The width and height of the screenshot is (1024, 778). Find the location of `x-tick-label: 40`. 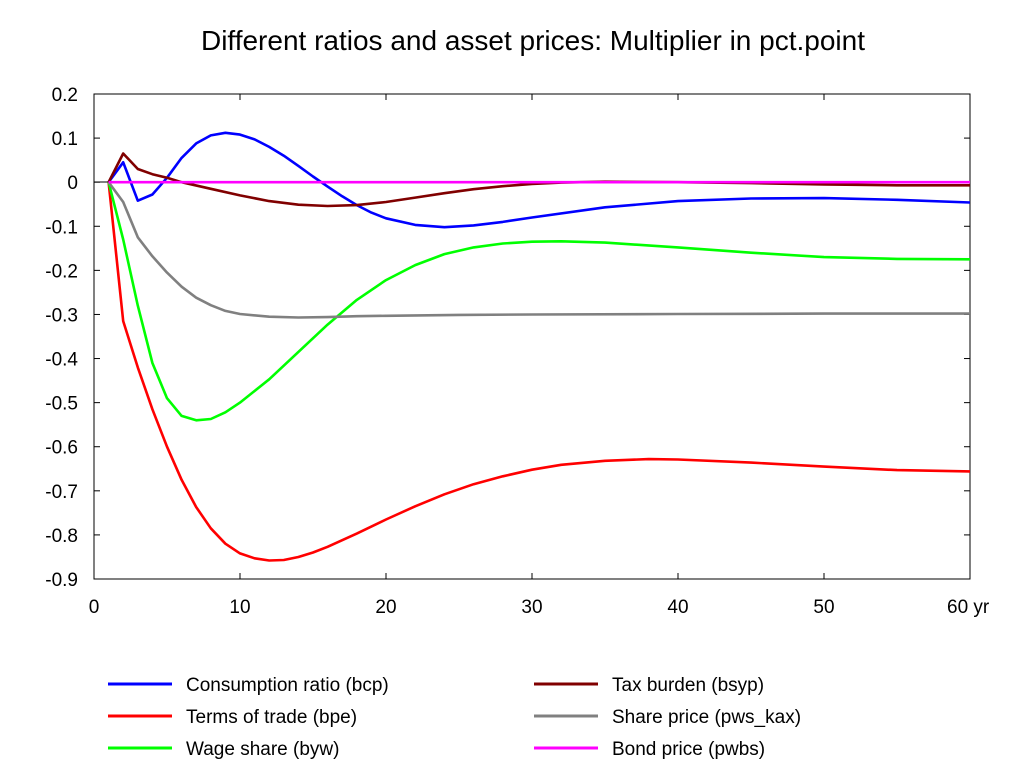

x-tick-label: 40 is located at coordinates (677, 607).